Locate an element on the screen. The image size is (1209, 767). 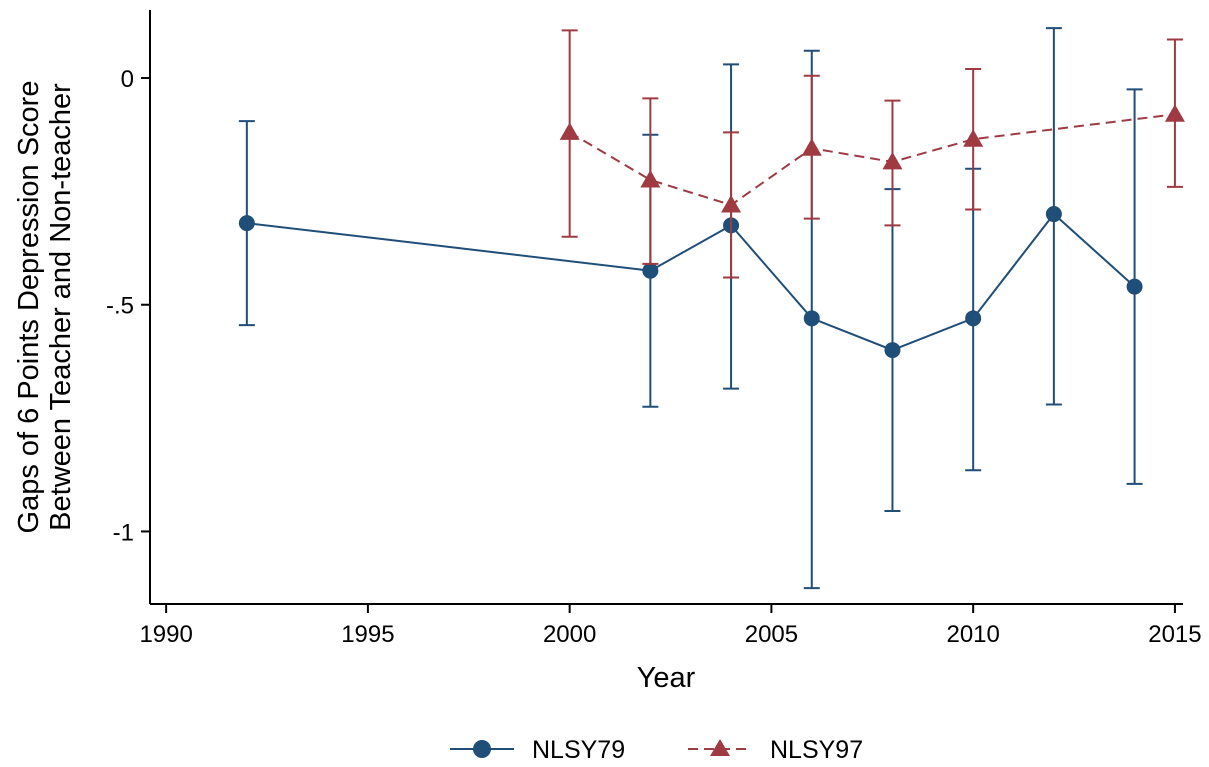
x-axis-title: Year is located at coordinates (666, 678).